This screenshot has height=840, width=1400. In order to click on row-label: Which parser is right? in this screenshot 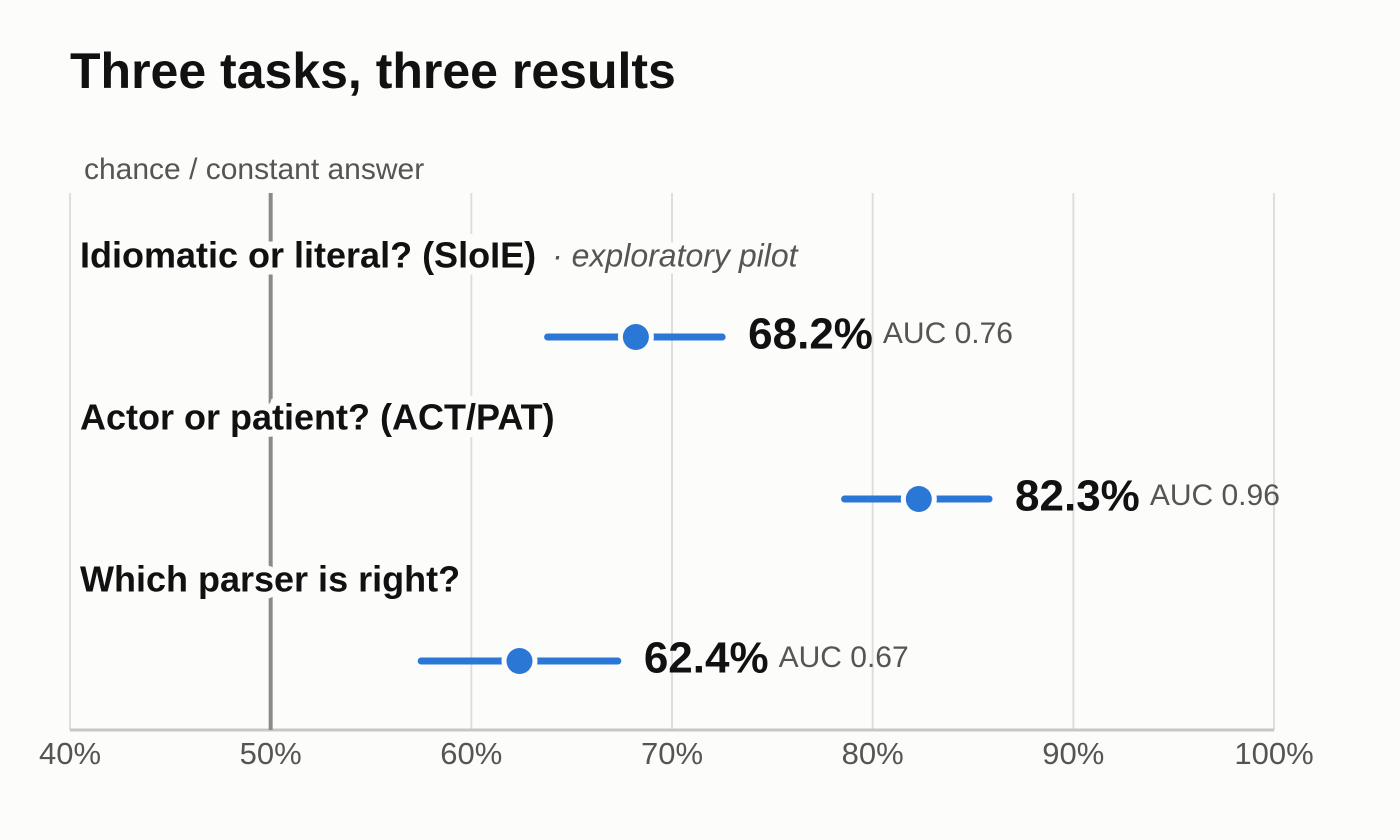, I will do `click(270, 579)`.